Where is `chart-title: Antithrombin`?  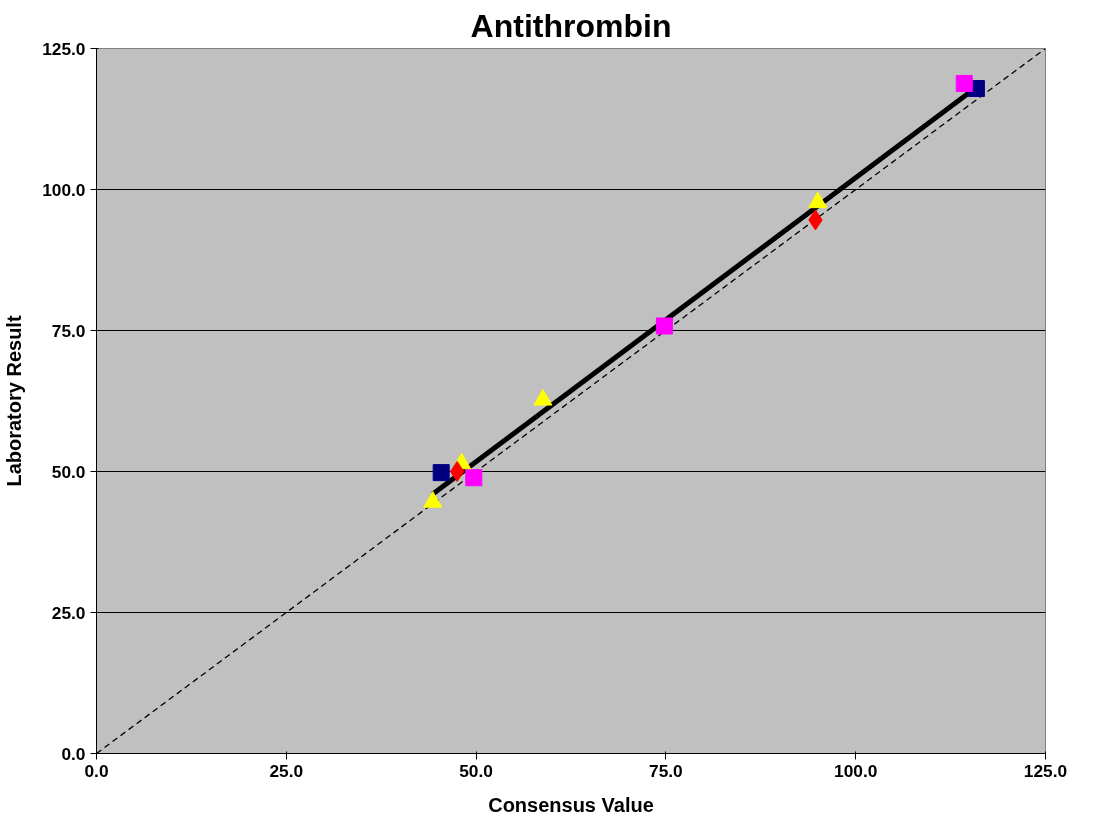 chart-title: Antithrombin is located at coordinates (571, 25).